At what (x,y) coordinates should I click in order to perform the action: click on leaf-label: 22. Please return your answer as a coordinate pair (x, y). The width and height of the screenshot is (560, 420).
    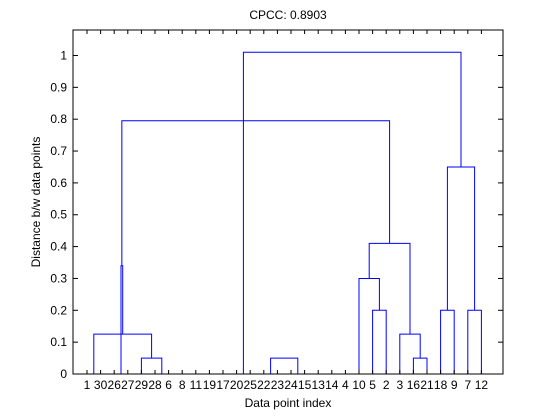
    Looking at the image, I should click on (264, 385).